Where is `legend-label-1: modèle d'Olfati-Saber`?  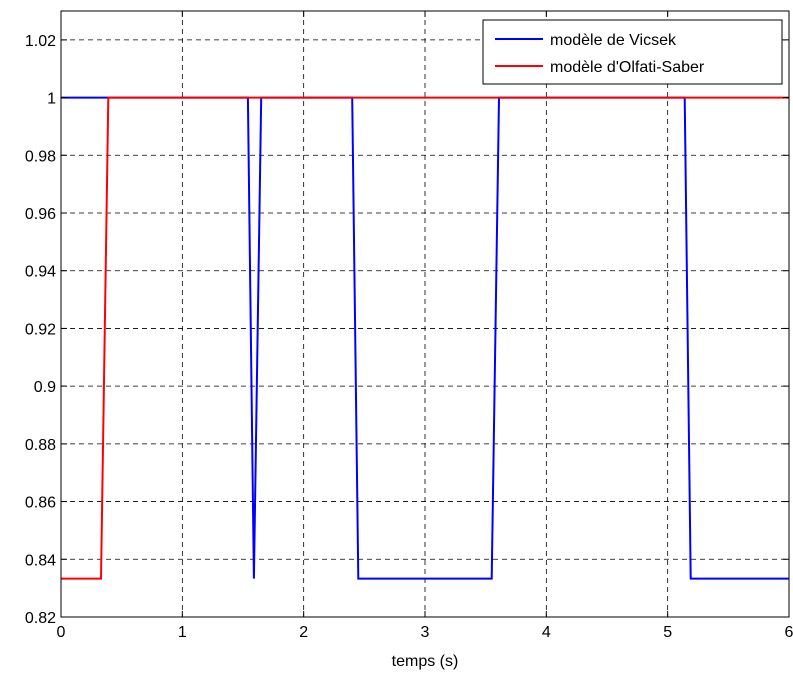
legend-label-1: modèle d'Olfati-Saber is located at coordinates (627, 67).